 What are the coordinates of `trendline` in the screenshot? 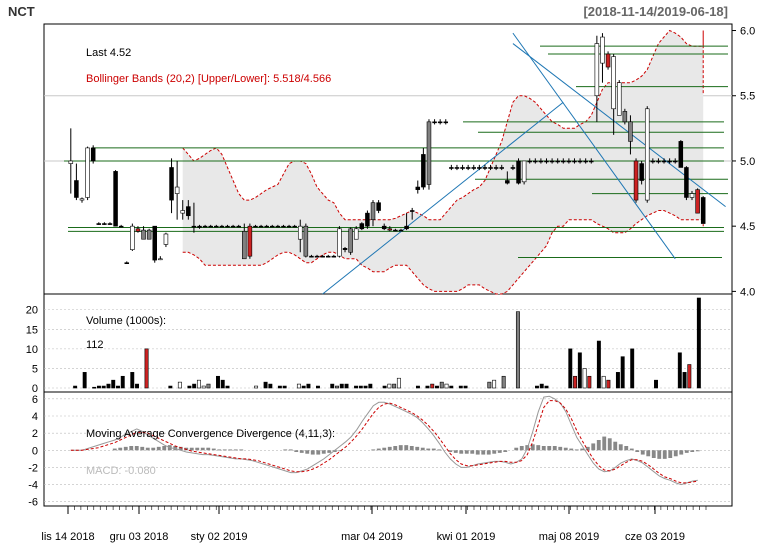 It's located at (443, 198).